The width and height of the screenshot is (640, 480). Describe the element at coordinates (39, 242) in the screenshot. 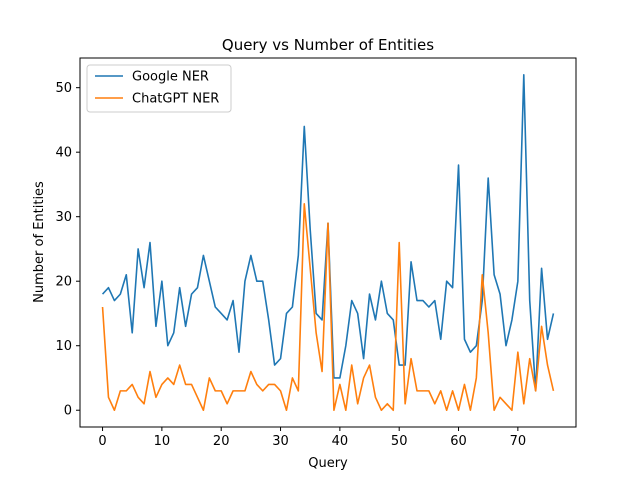

I see `y-axis-label: Number of Entities` at that location.